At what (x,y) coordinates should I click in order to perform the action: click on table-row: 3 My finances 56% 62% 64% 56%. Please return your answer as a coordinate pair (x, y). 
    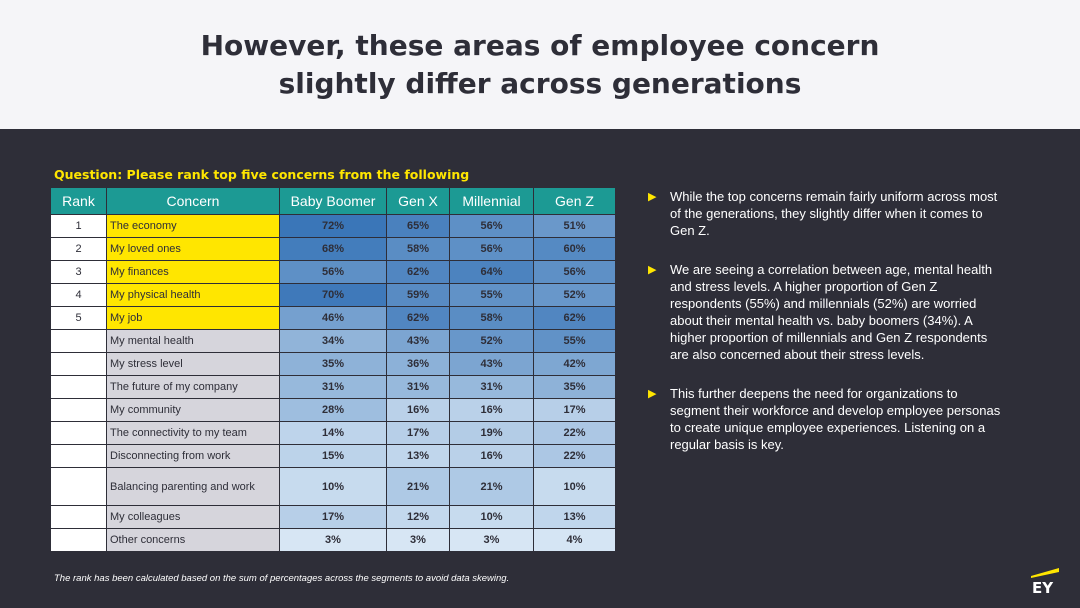
    Looking at the image, I should click on (333, 272).